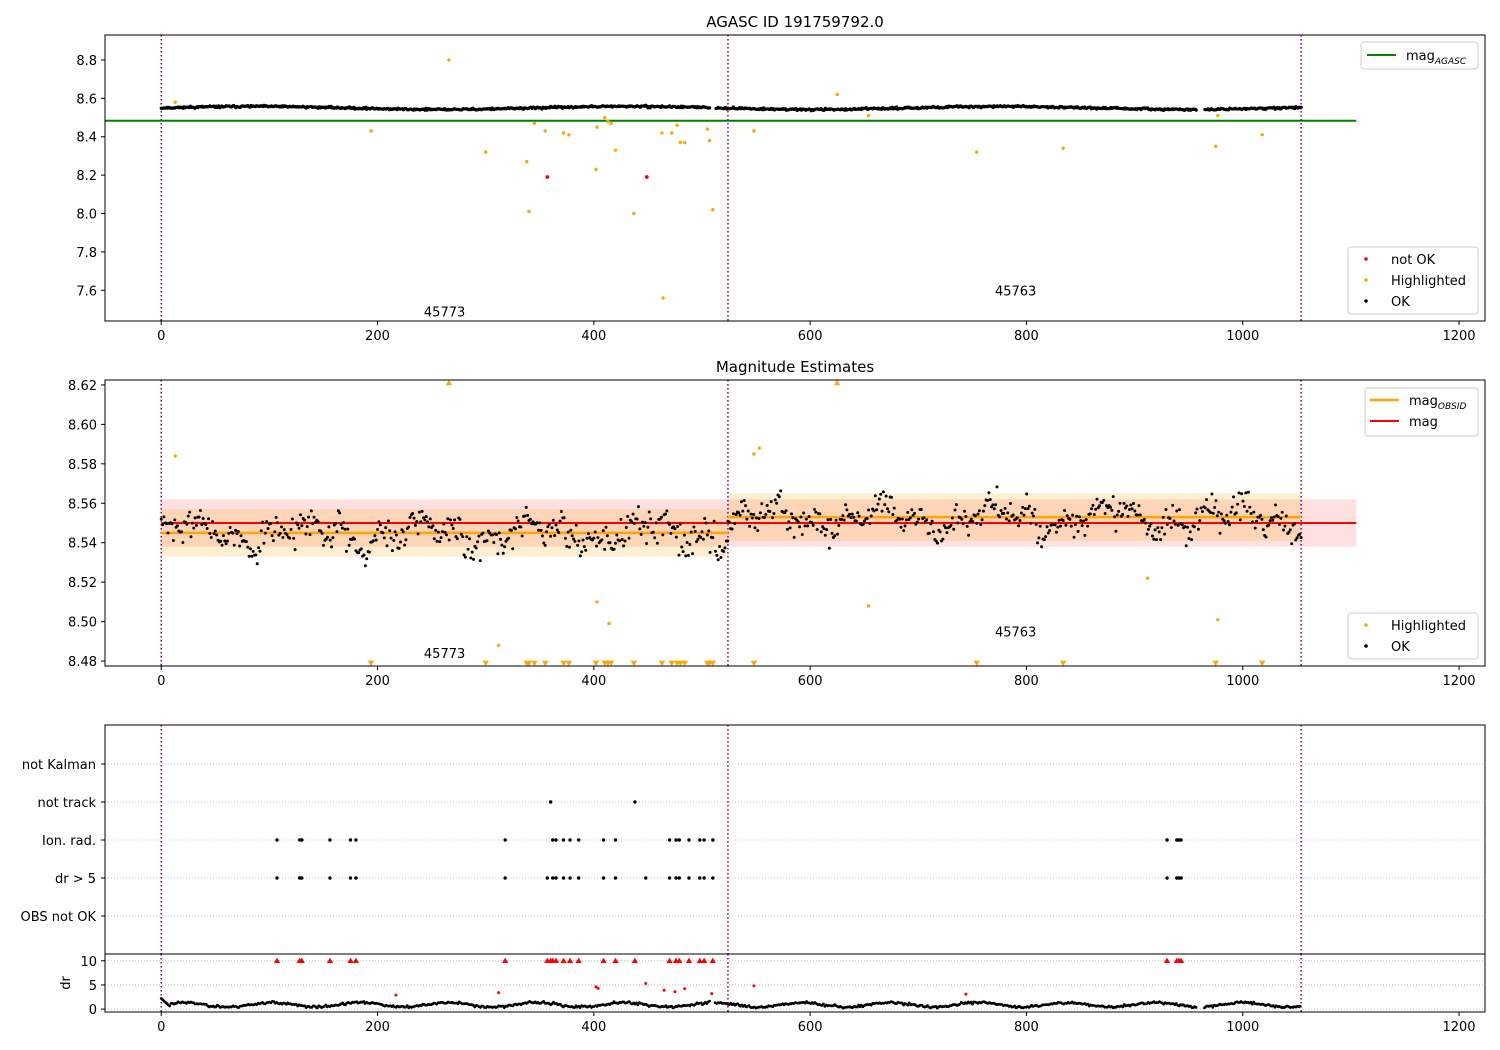 This screenshot has width=1500, height=1050. Describe the element at coordinates (82, 544) in the screenshot. I see `mag-est-ytick-label: 8.54` at that location.